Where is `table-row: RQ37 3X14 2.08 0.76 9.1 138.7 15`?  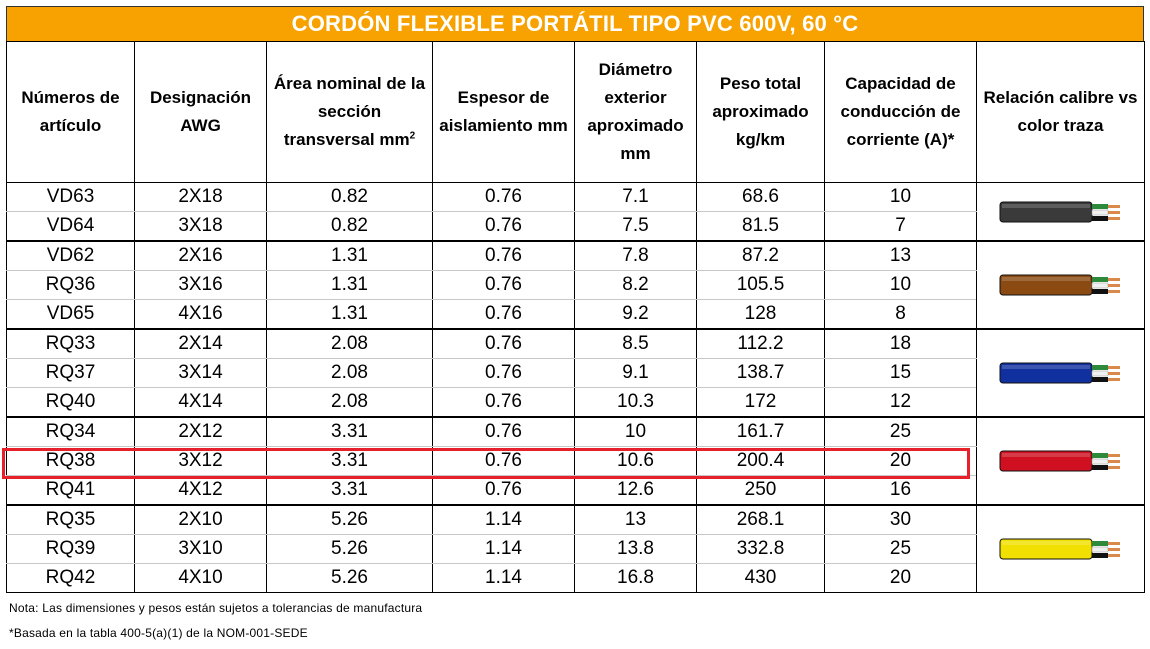 table-row: RQ37 3X14 2.08 0.76 9.1 138.7 15 is located at coordinates (575, 373).